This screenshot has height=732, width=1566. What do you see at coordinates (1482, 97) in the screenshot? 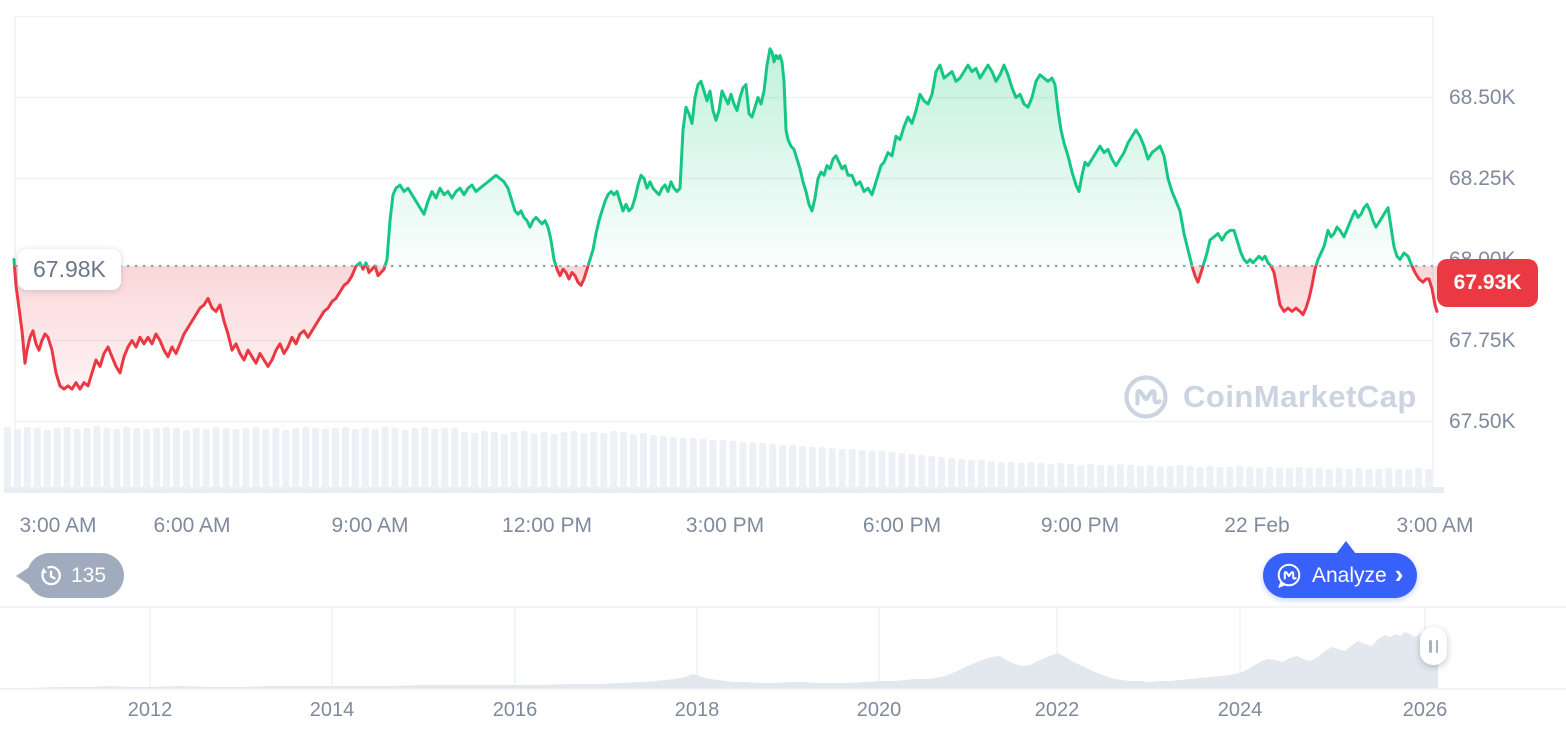
I see `y-tick-label: 68.50K` at bounding box center [1482, 97].